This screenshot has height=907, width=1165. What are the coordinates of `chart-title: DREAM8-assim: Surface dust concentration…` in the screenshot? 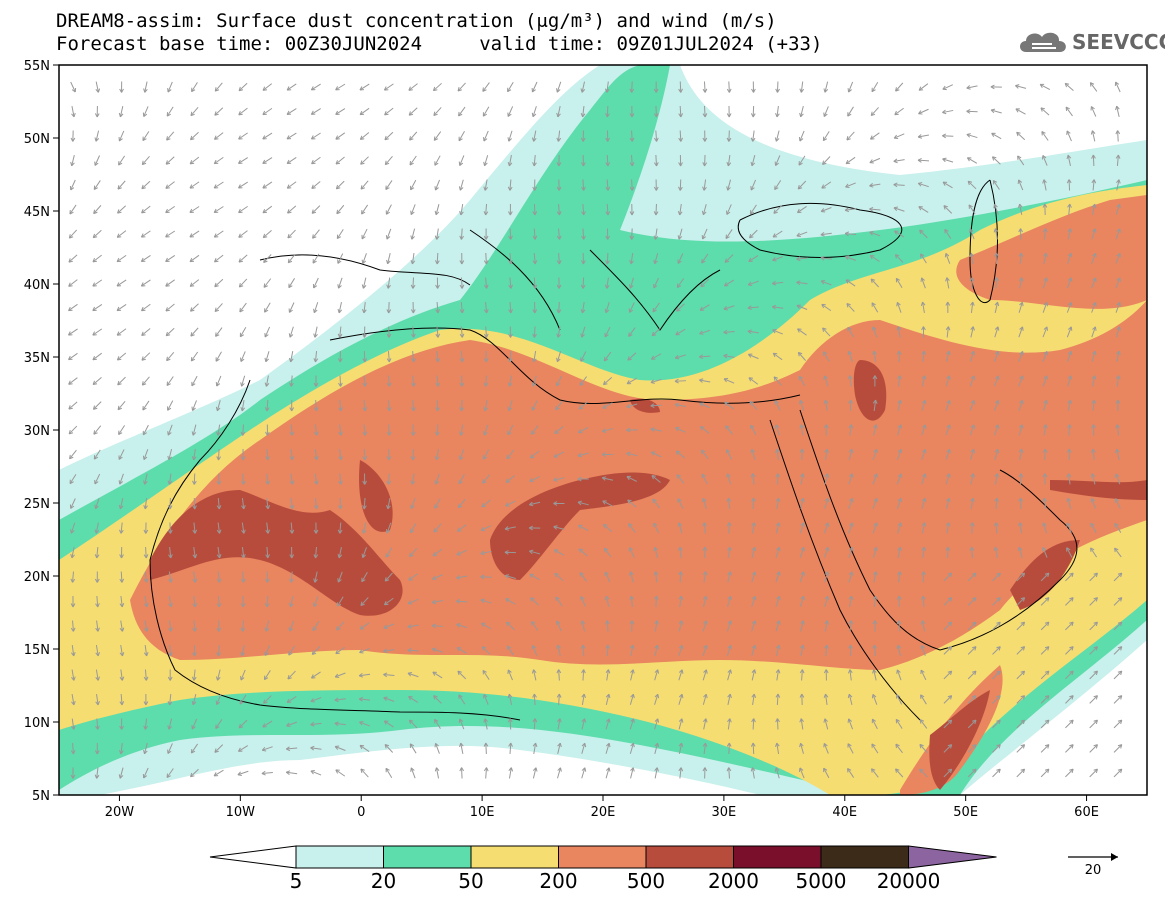 It's located at (416, 21).